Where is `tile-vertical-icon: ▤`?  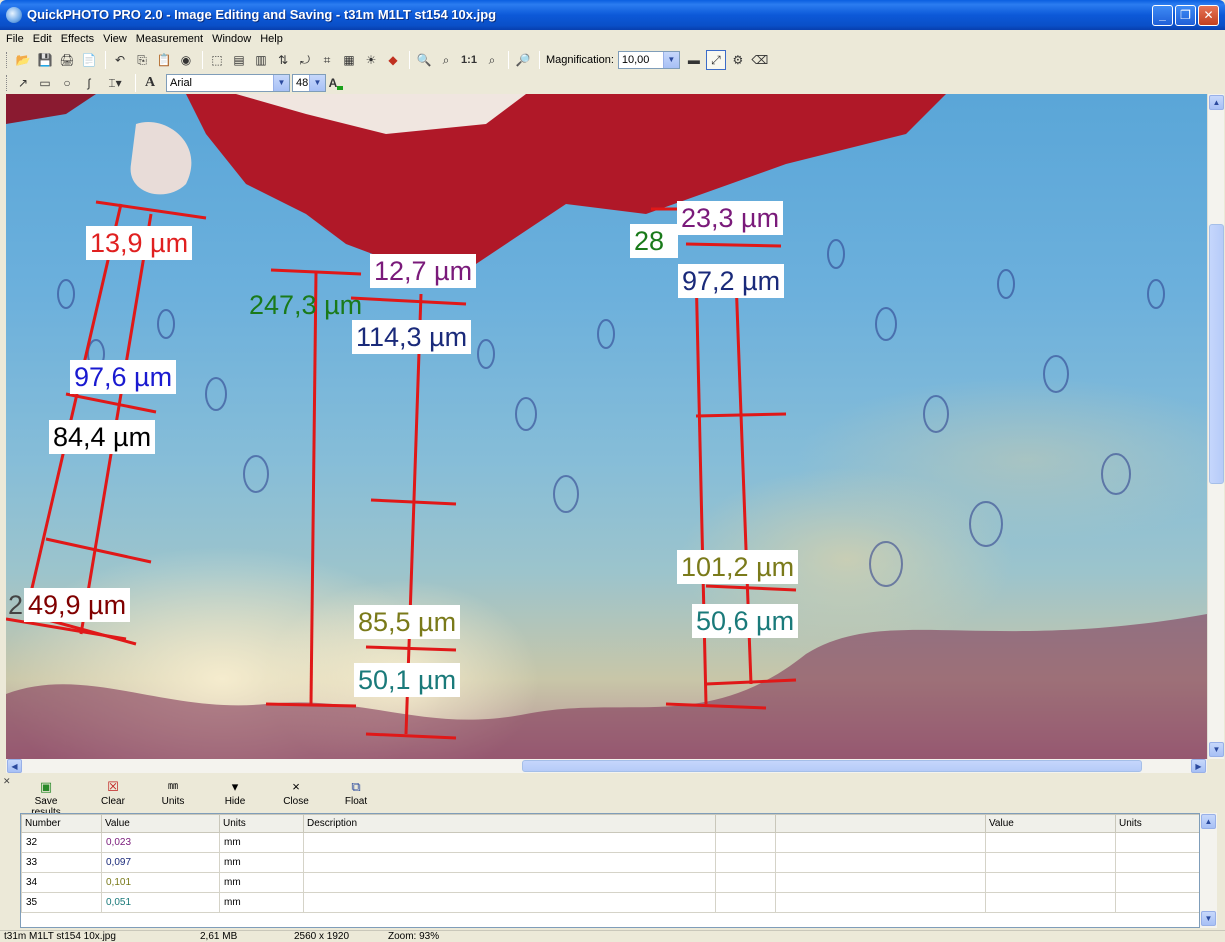
tile-vertical-icon: ▤ is located at coordinates (239, 60).